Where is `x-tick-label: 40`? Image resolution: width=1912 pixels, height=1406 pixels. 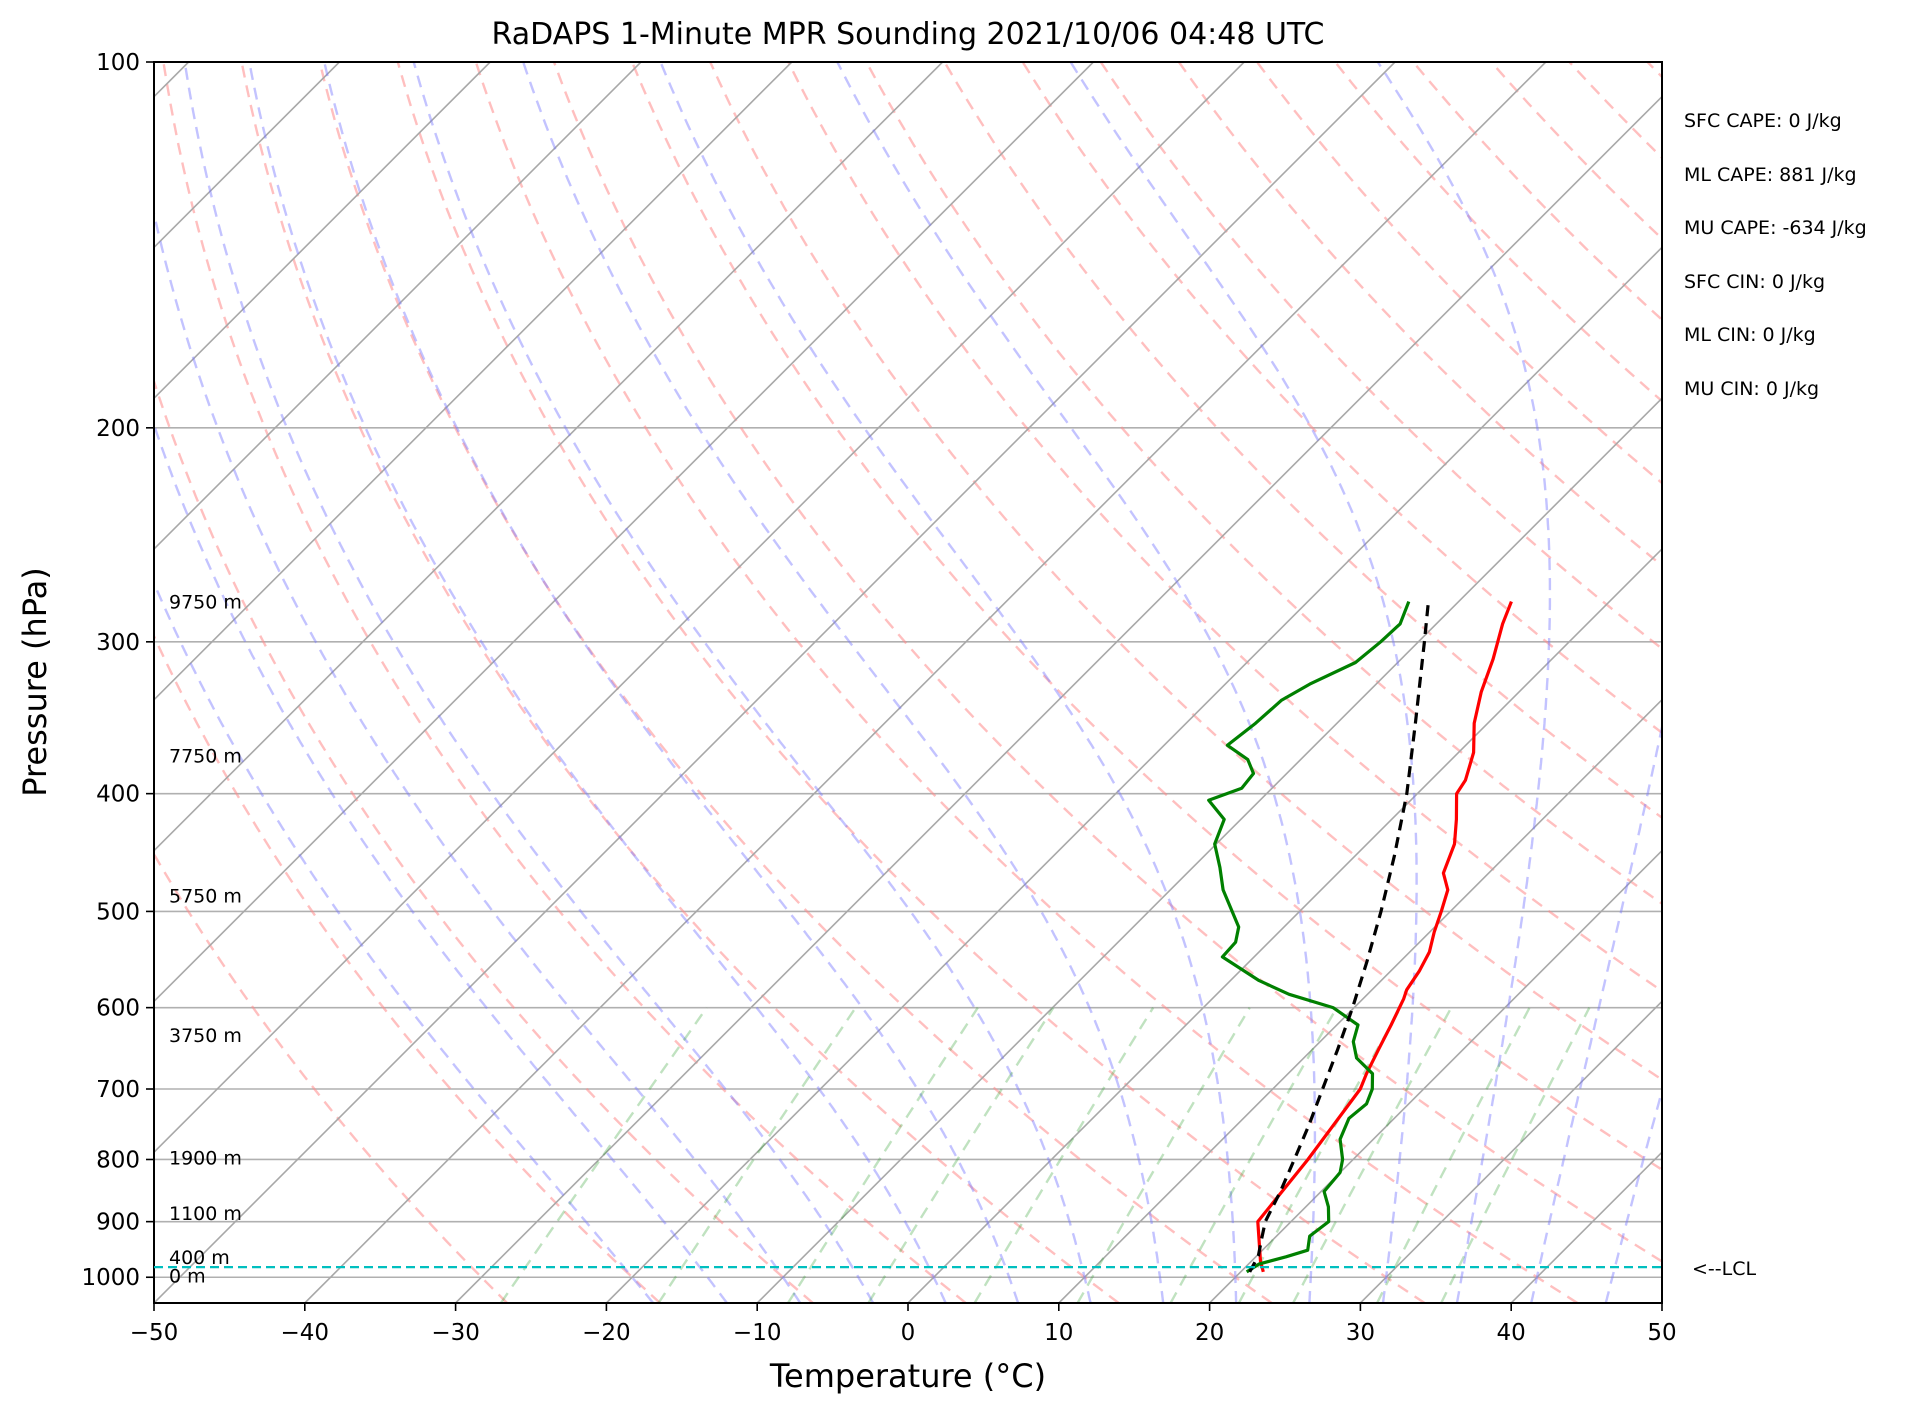
x-tick-label: 40 is located at coordinates (1511, 1333).